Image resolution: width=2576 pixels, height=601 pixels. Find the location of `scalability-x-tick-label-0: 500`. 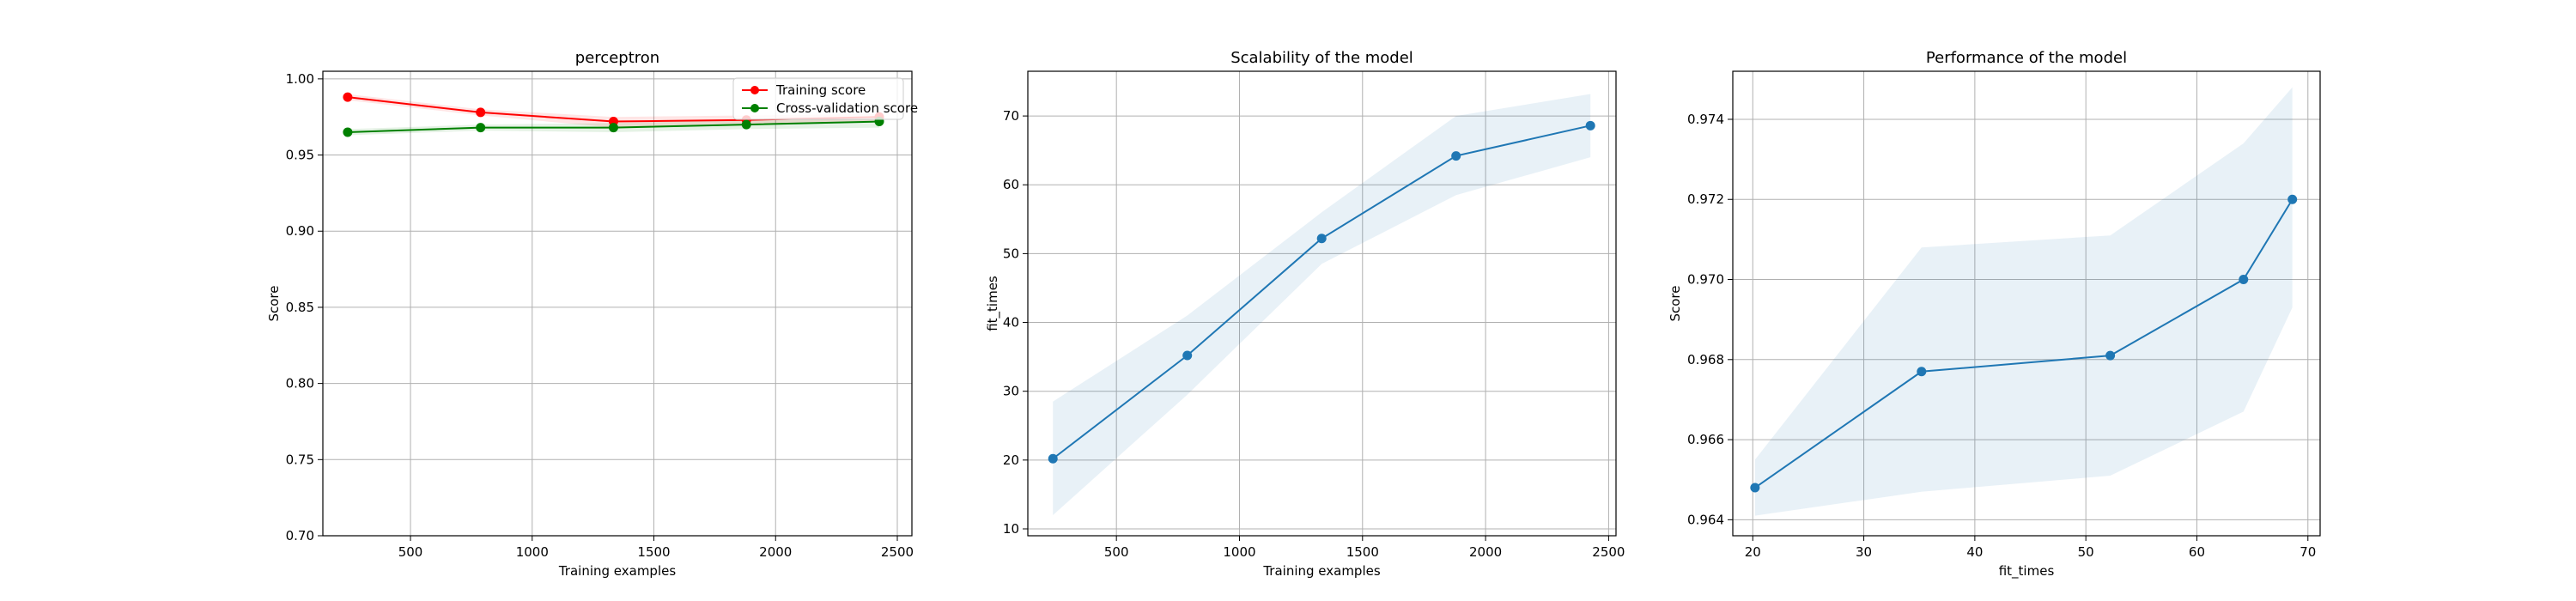

scalability-x-tick-label-0: 500 is located at coordinates (1116, 552).